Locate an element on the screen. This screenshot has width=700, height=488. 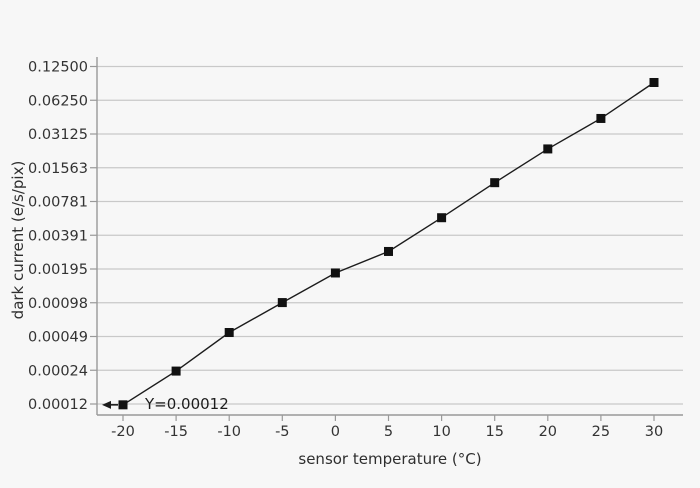
y-tick-label: 0.06250 is located at coordinates (58, 101).